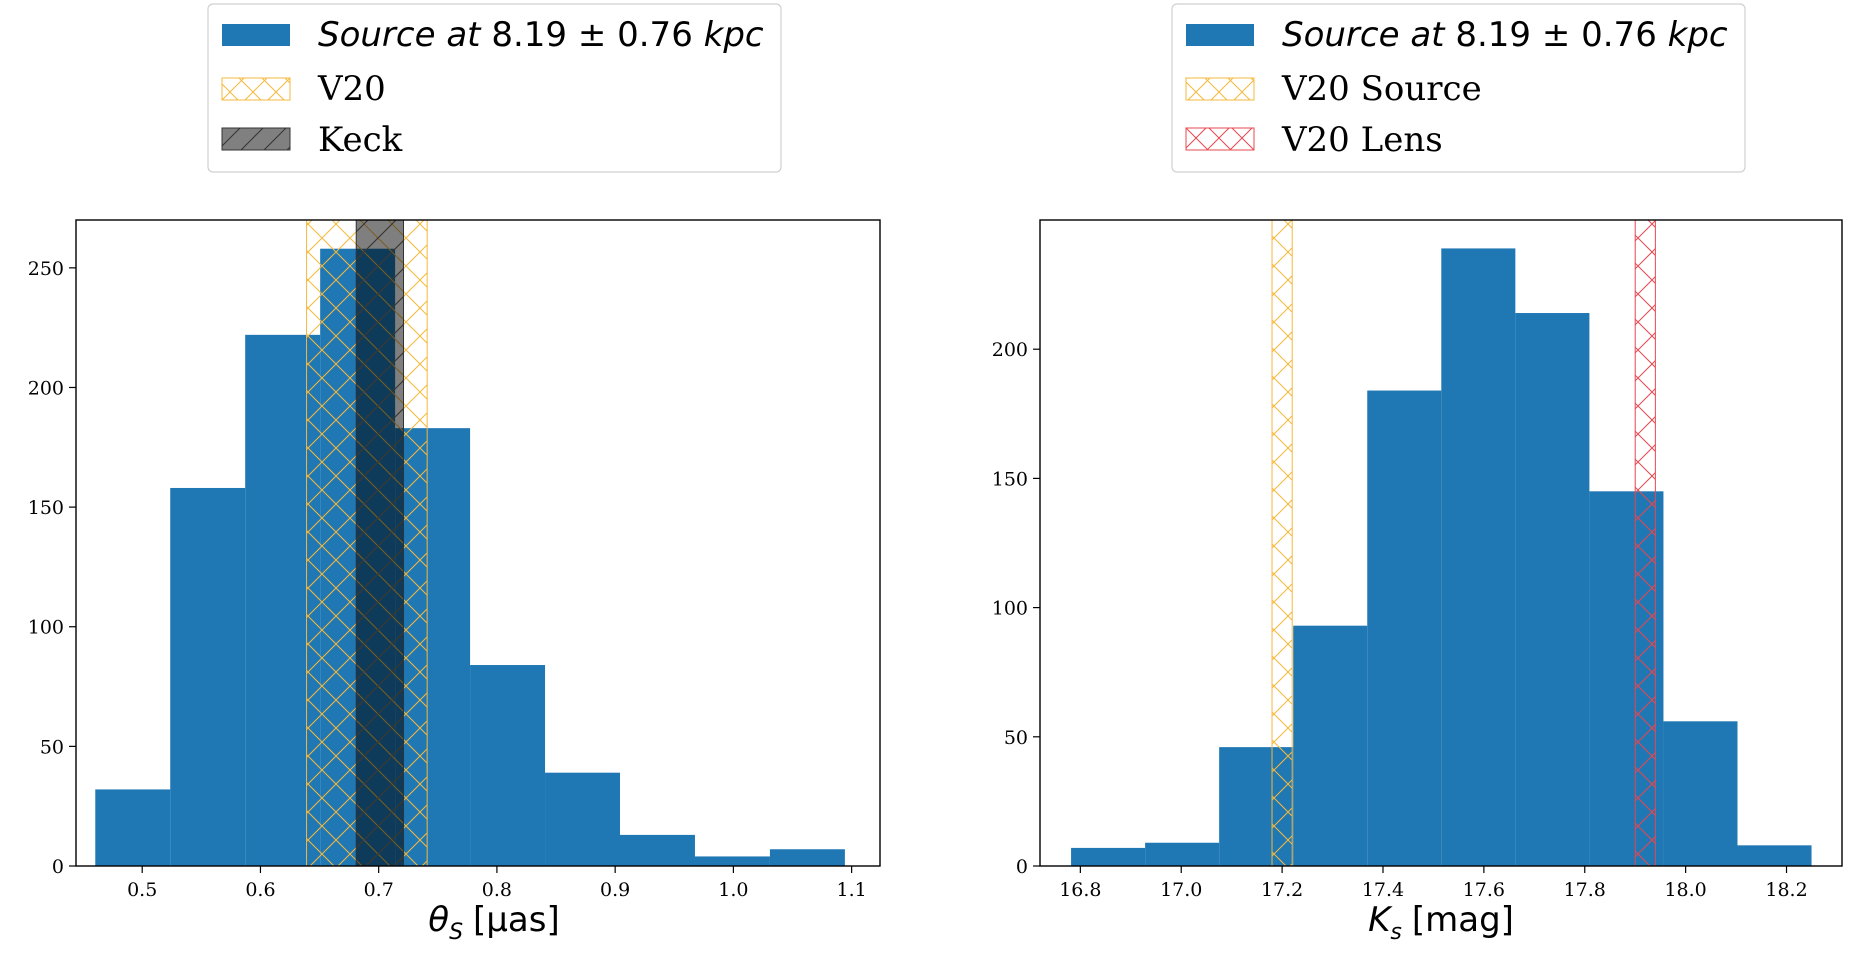  Describe the element at coordinates (1010, 479) in the screenshot. I see `right-ytick-label-3: 150` at that location.